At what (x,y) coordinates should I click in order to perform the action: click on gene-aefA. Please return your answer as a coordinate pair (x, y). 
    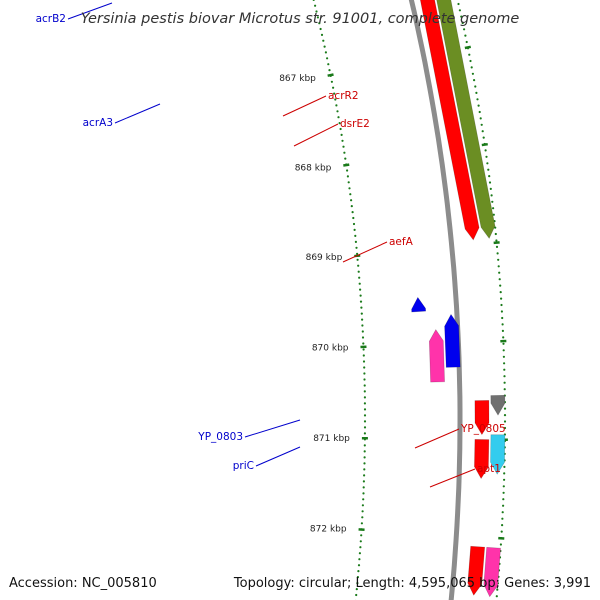
    Looking at the image, I should click on (456, 119).